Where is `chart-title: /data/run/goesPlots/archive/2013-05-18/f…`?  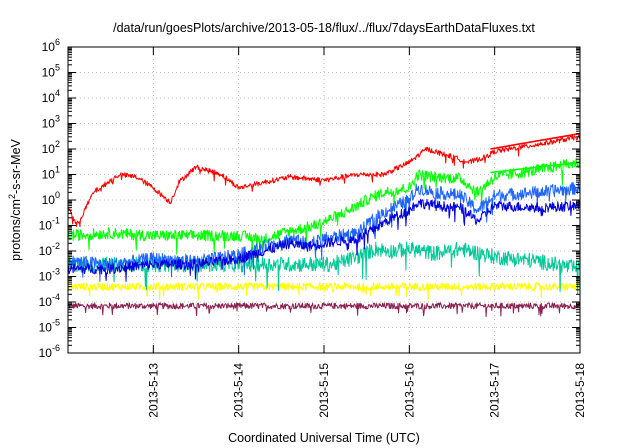
chart-title: /data/run/goesPlots/archive/2013-05-18/f… is located at coordinates (324, 28).